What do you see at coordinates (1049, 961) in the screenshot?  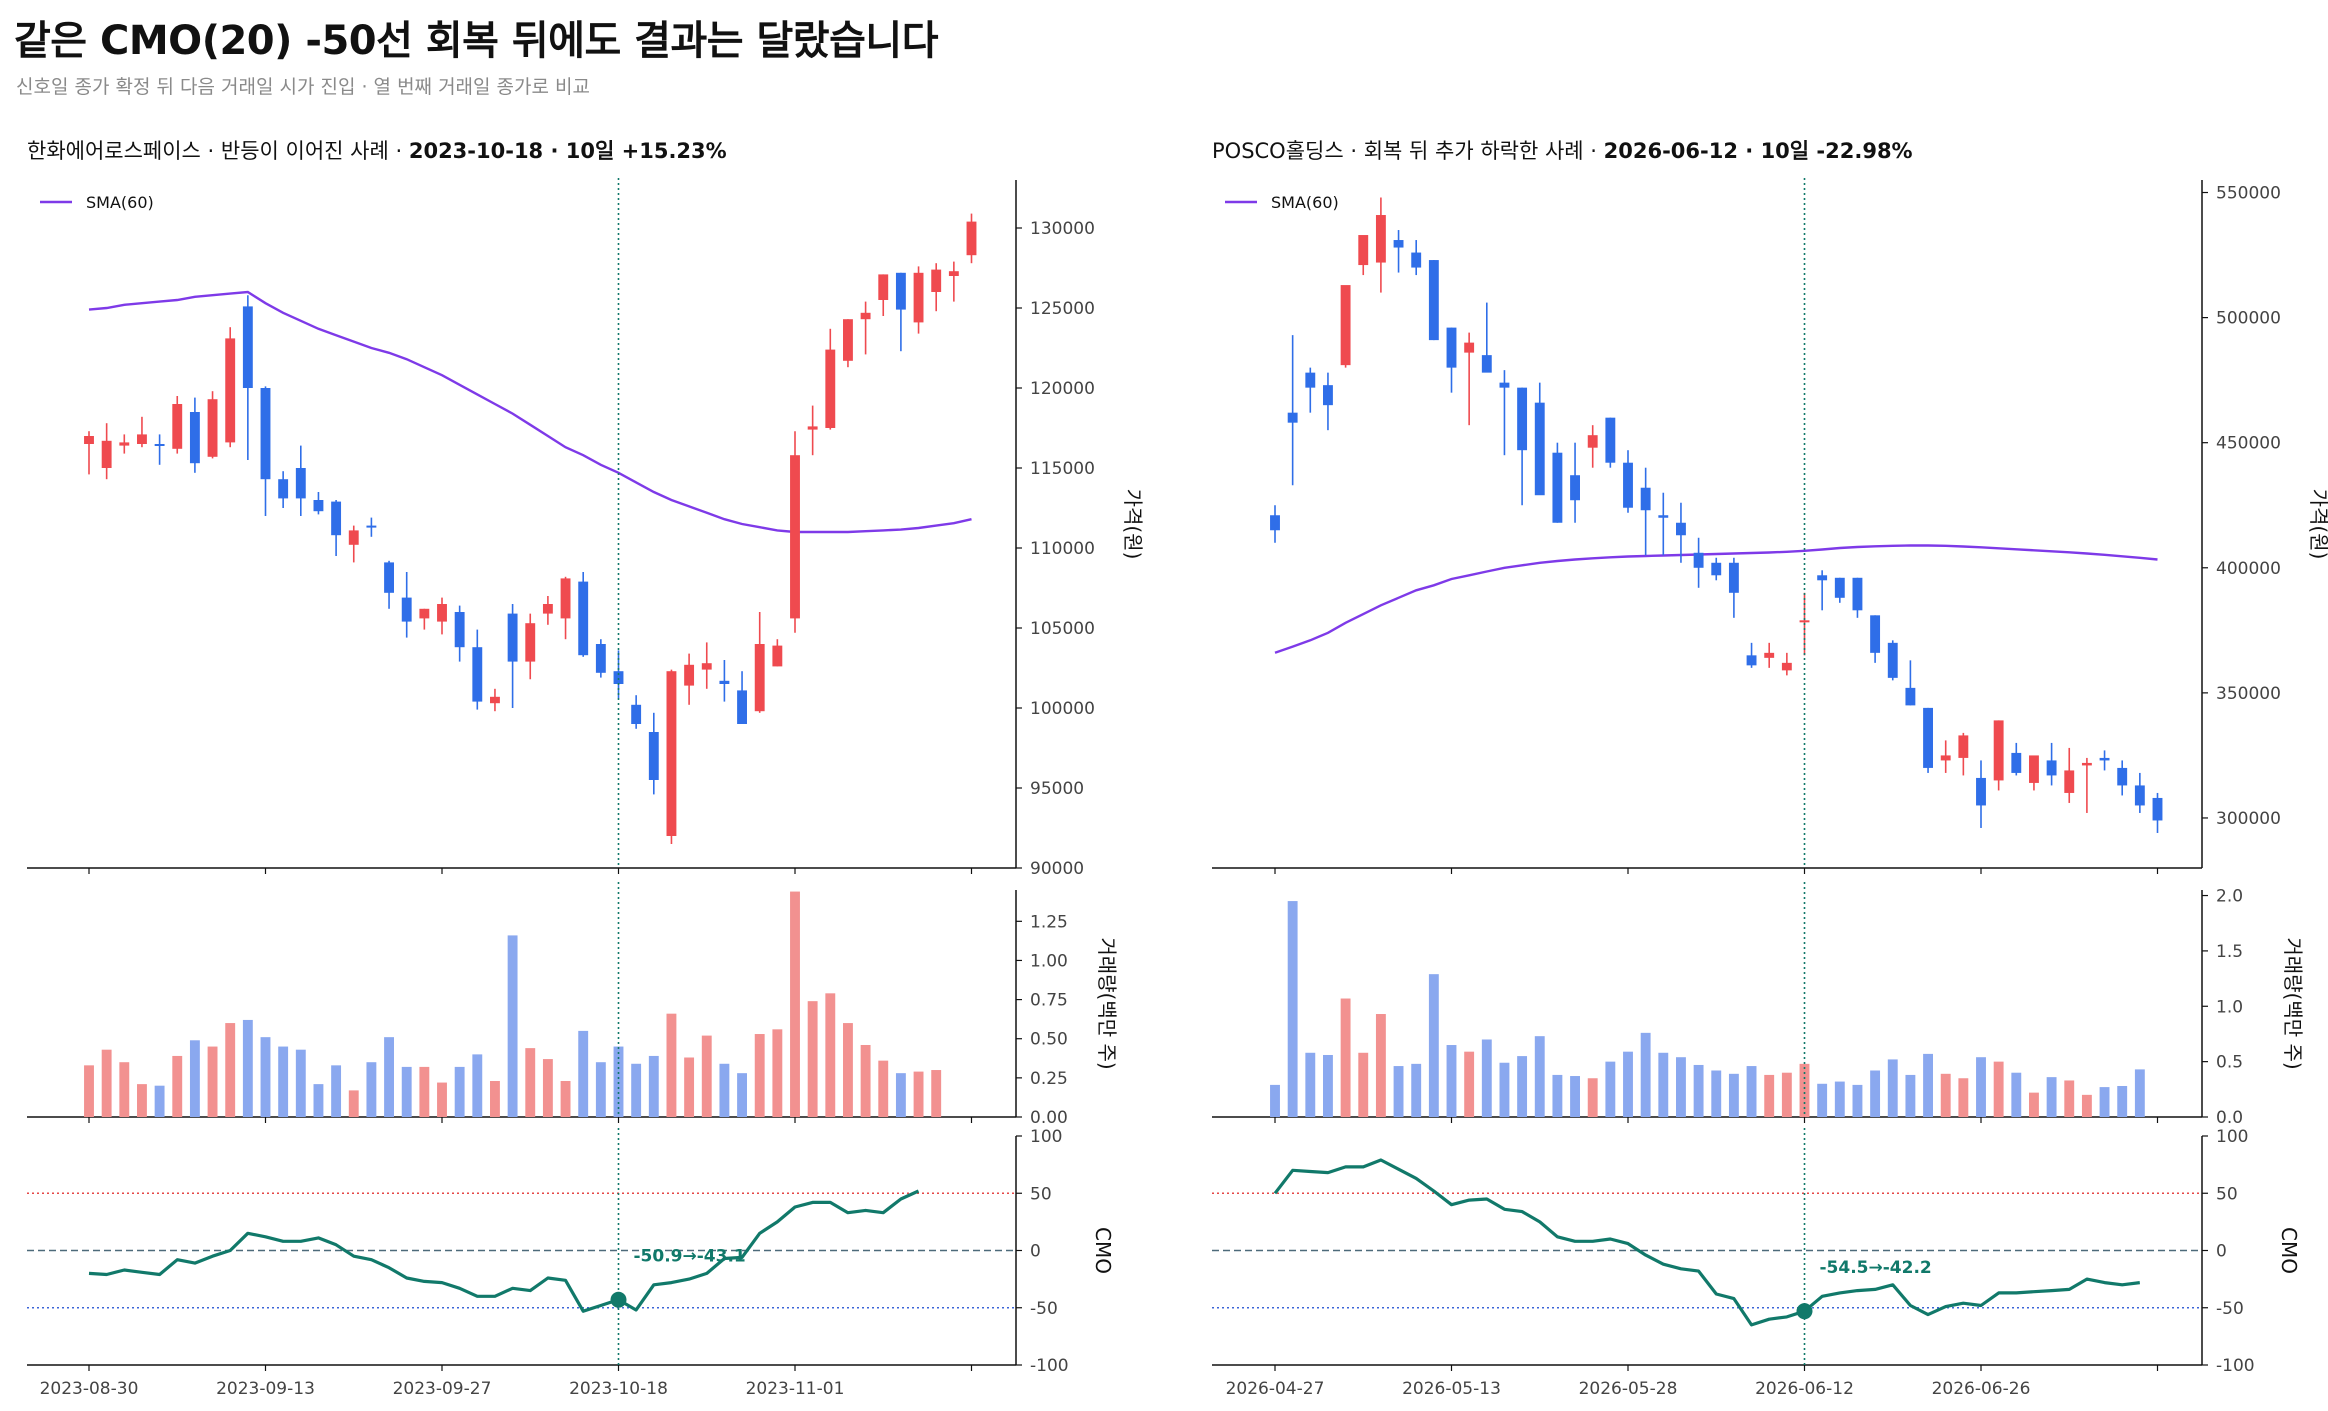 I see `volume-tick-label: 1.00` at bounding box center [1049, 961].